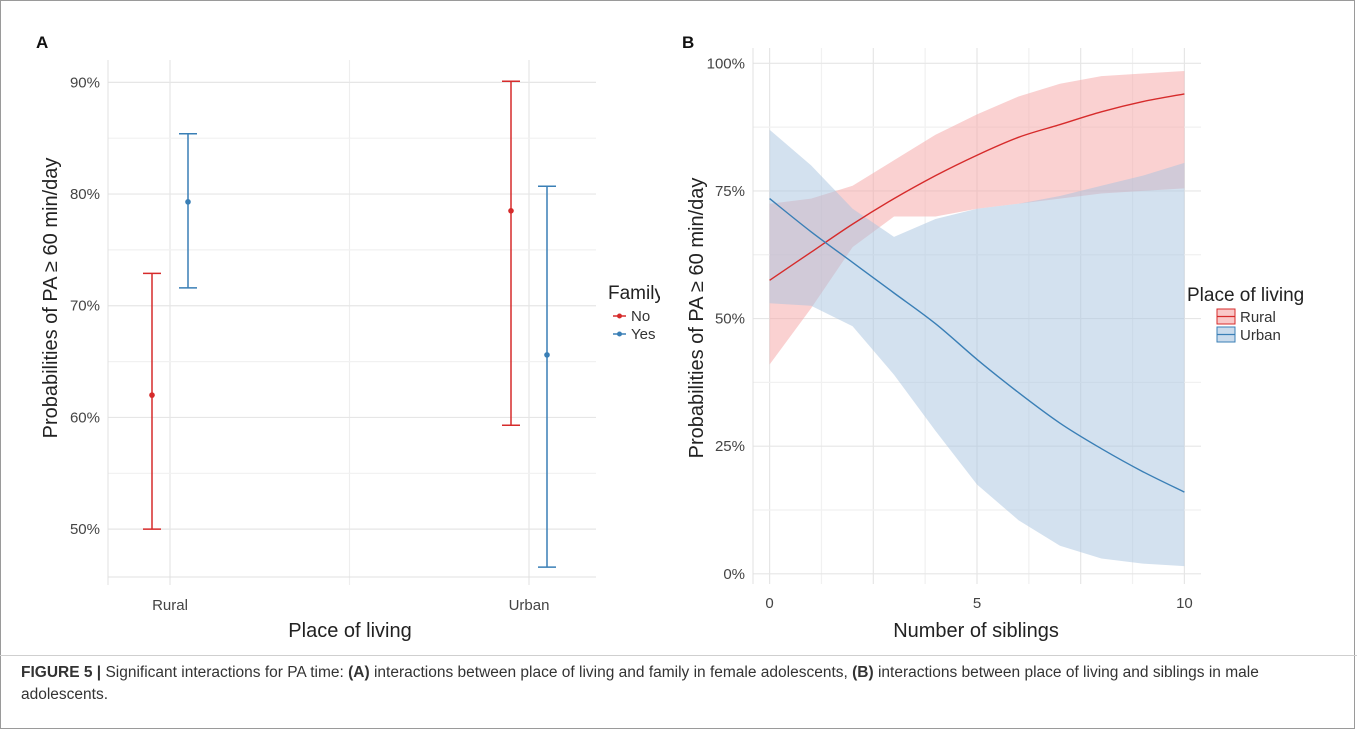  What do you see at coordinates (697, 318) in the screenshot?
I see `panel-b-y-axis-title: Probabilities of PA ≥ 60 min/day` at bounding box center [697, 318].